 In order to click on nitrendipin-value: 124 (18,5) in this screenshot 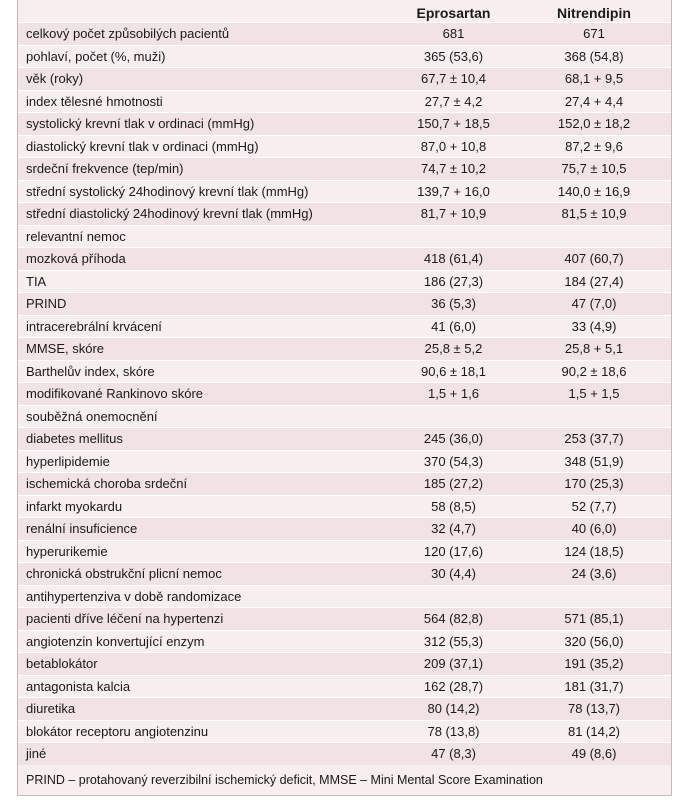, I will do `click(594, 551)`.